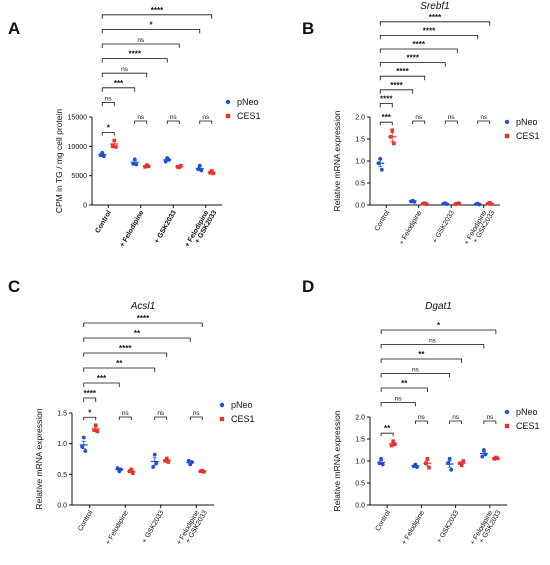  I want to click on panel-letter: B, so click(308, 28).